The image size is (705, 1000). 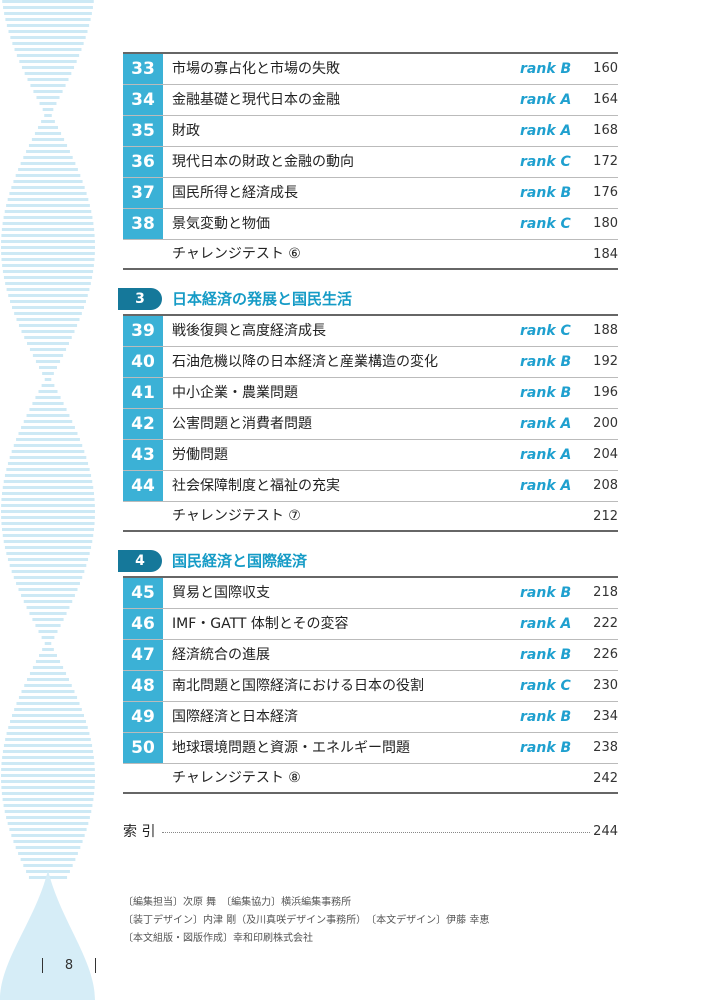 What do you see at coordinates (263, 162) in the screenshot?
I see `item-title: 現代日本の財政と金融の動向` at bounding box center [263, 162].